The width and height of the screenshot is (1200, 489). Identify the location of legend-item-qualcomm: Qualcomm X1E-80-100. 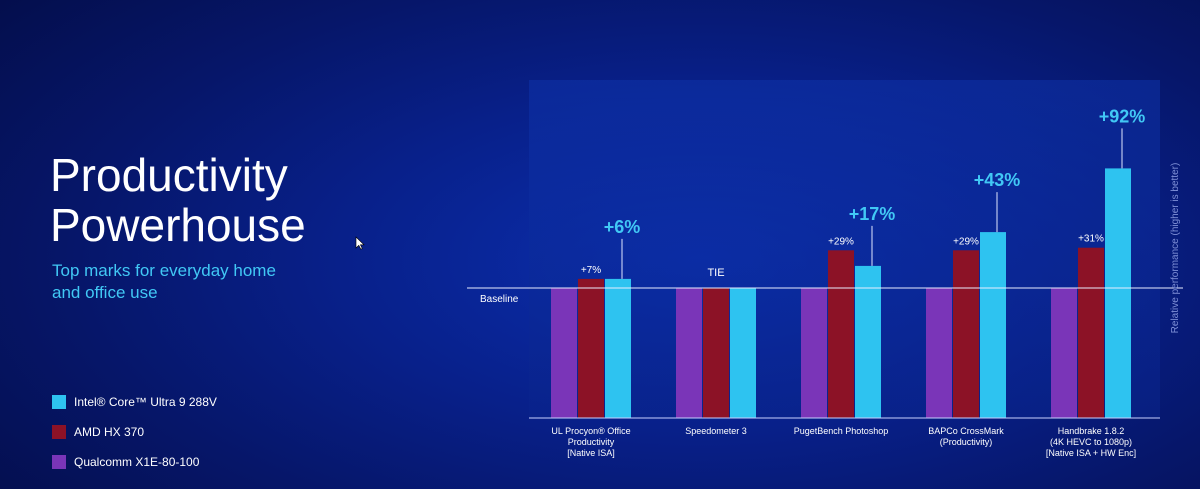
(134, 462).